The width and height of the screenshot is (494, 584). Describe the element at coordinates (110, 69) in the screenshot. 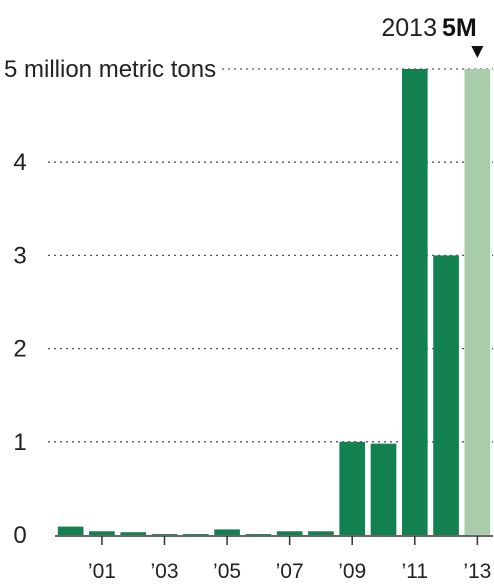

I see `y-tick-label: 5 million metric tons` at that location.